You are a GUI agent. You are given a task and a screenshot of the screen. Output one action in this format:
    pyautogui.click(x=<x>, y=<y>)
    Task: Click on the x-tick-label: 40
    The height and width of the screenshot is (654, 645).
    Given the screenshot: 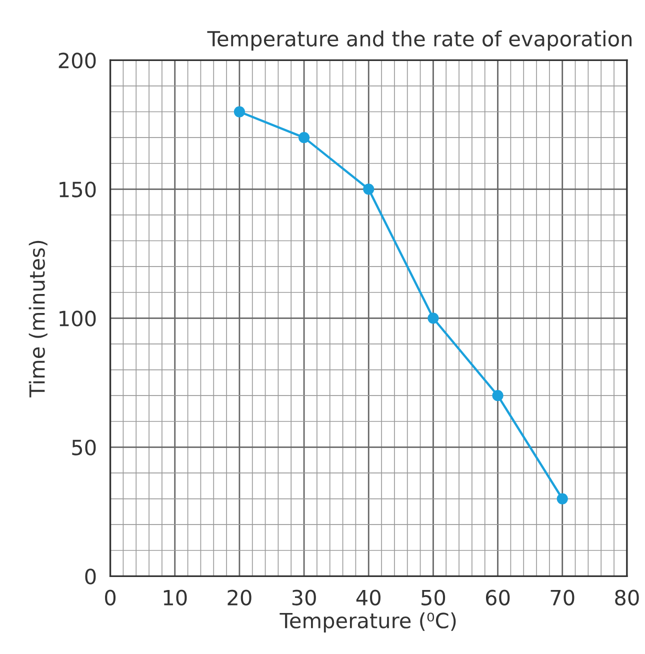 What is the action you would take?
    pyautogui.click(x=368, y=598)
    